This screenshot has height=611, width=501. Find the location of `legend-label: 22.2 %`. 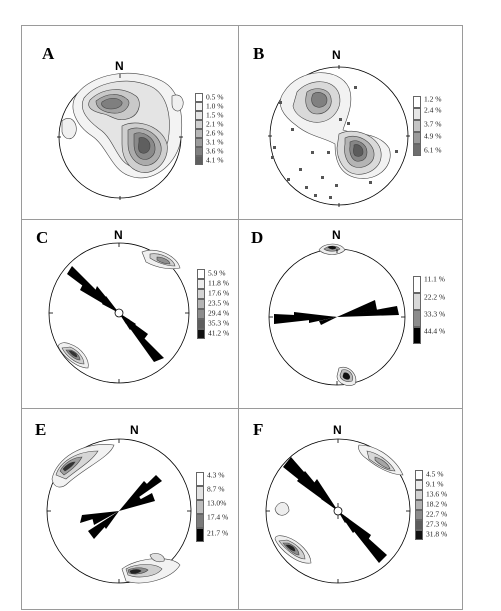

legend-label: 22.2 % is located at coordinates (435, 297).